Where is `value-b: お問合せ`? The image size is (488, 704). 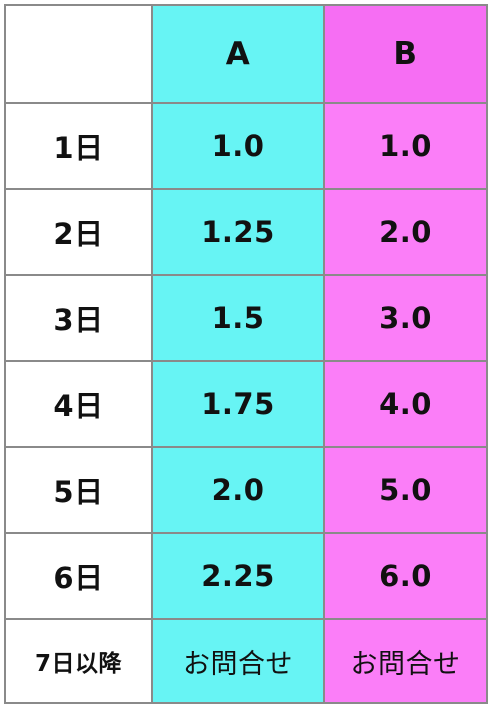 value-b: お問合せ is located at coordinates (405, 661).